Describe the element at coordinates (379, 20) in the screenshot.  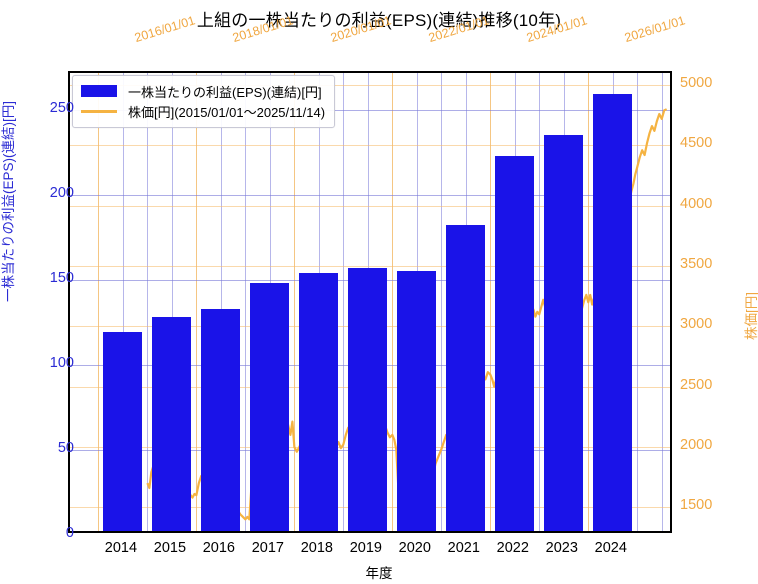
I see `chart-title: 上組の一株当たりの利益(EPS)(連結)推移(10年)` at that location.